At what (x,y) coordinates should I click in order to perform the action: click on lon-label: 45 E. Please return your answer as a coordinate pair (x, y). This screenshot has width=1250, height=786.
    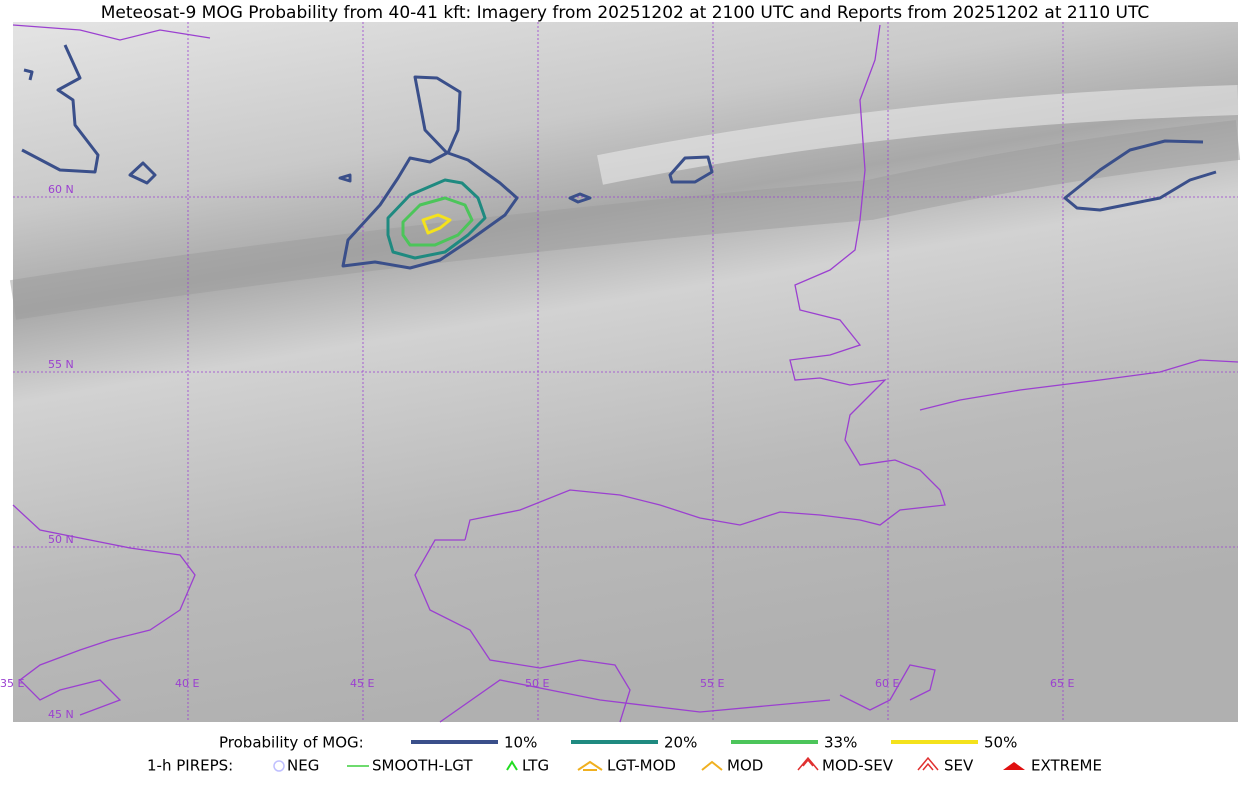
    Looking at the image, I should click on (362, 683).